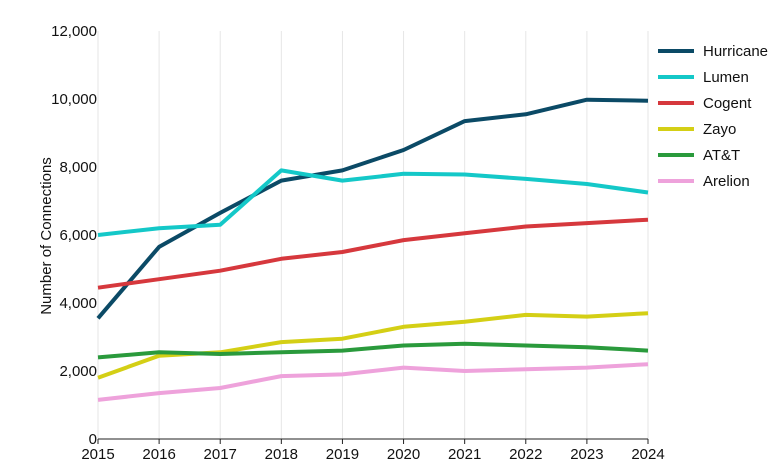 The height and width of the screenshot is (474, 779). What do you see at coordinates (721, 155) in the screenshot?
I see `legend-label-at-t: AT&T` at bounding box center [721, 155].